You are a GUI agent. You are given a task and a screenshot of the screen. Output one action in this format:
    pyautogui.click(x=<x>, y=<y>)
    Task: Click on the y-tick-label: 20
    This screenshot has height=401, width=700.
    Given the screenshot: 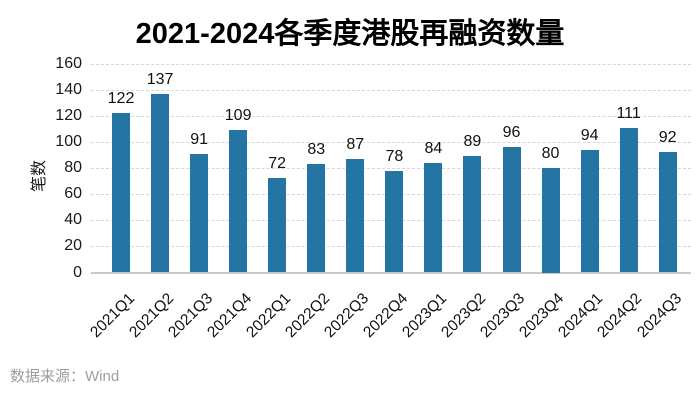 What is the action you would take?
    pyautogui.click(x=73, y=246)
    